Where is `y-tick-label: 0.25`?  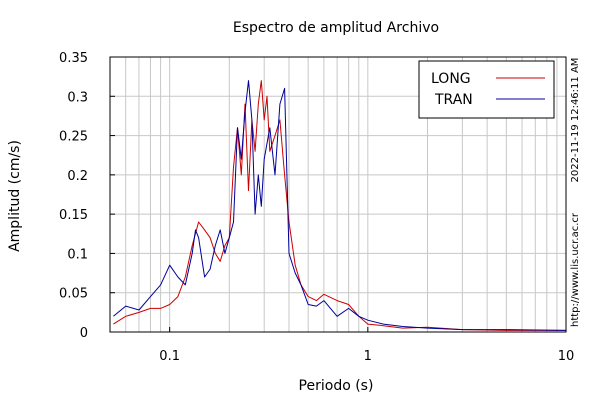 y-tick-label: 0.25 is located at coordinates (73, 137).